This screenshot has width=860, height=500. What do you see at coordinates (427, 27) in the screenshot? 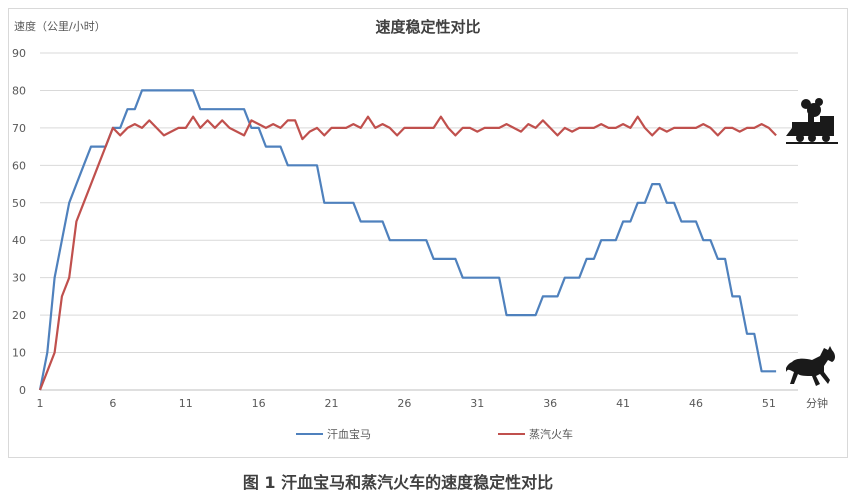
I see `chart-title: 速度稳定性对比` at bounding box center [427, 27].